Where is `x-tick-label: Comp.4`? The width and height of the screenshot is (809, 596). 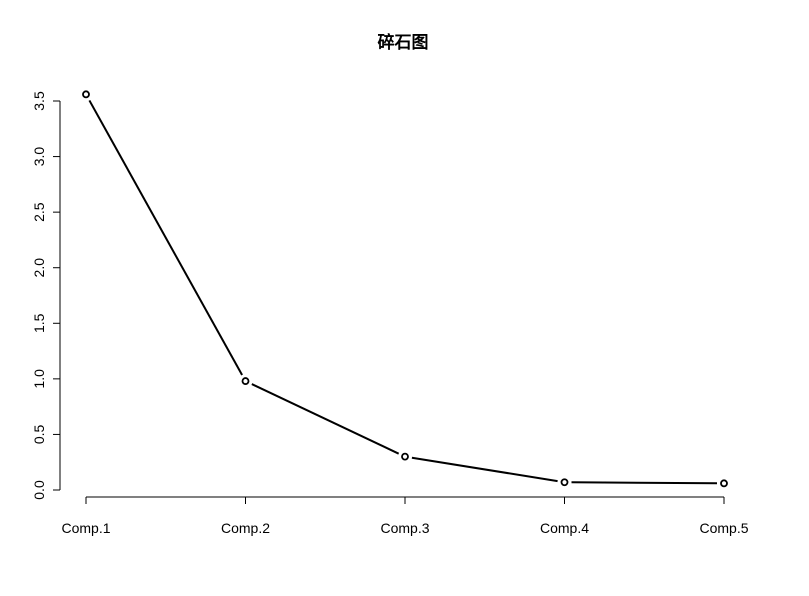 x-tick-label: Comp.4 is located at coordinates (564, 528).